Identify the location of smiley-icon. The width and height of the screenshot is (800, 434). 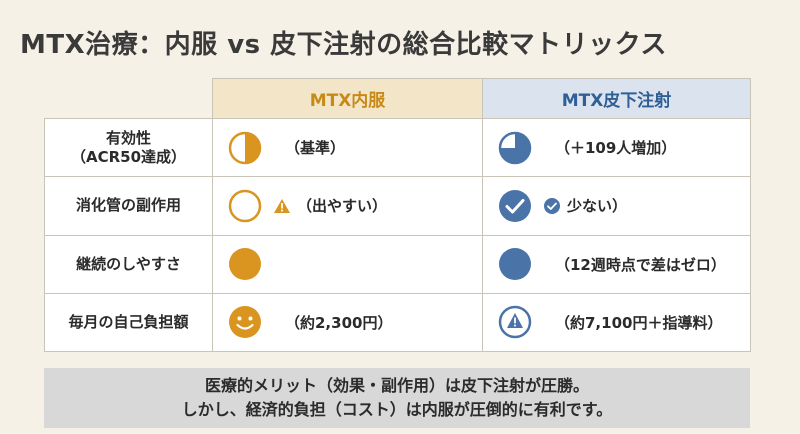
(245, 322).